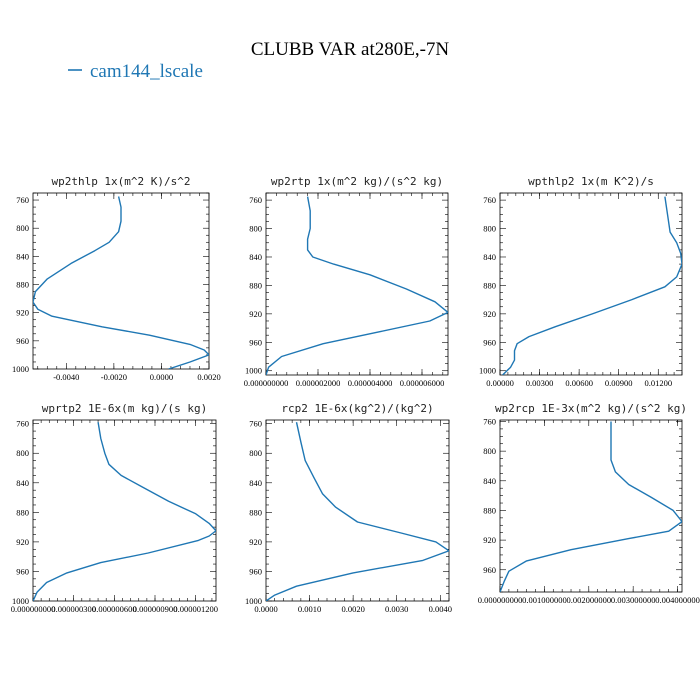 This screenshot has width=700, height=700. What do you see at coordinates (357, 181) in the screenshot?
I see `subplot-title: wp2rtp 1x(m^2 kg)/(s^2 kg)` at bounding box center [357, 181].